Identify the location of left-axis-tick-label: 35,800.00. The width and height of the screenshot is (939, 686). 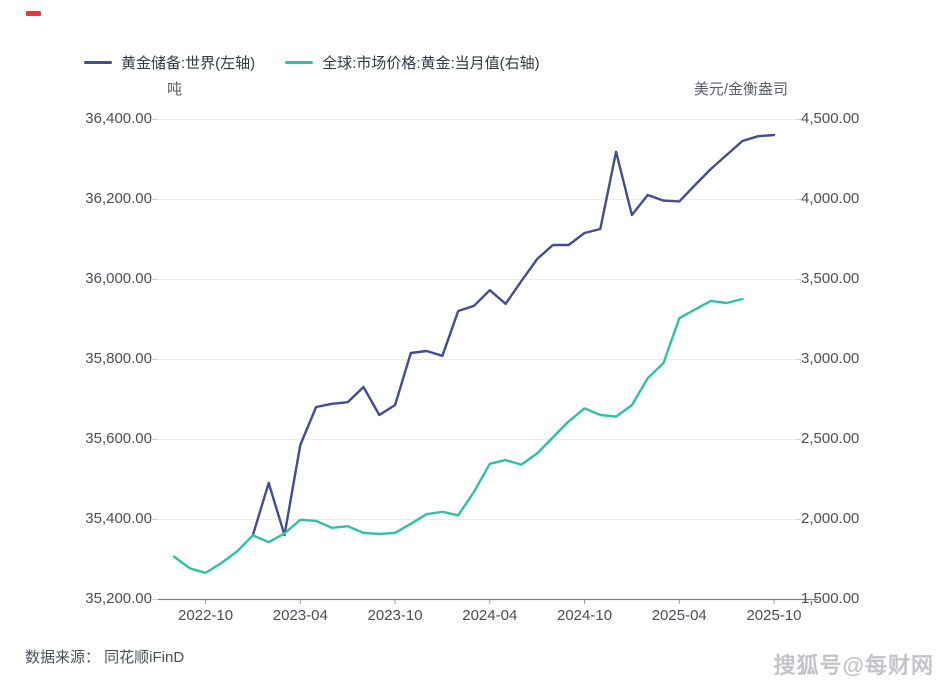
(118, 358).